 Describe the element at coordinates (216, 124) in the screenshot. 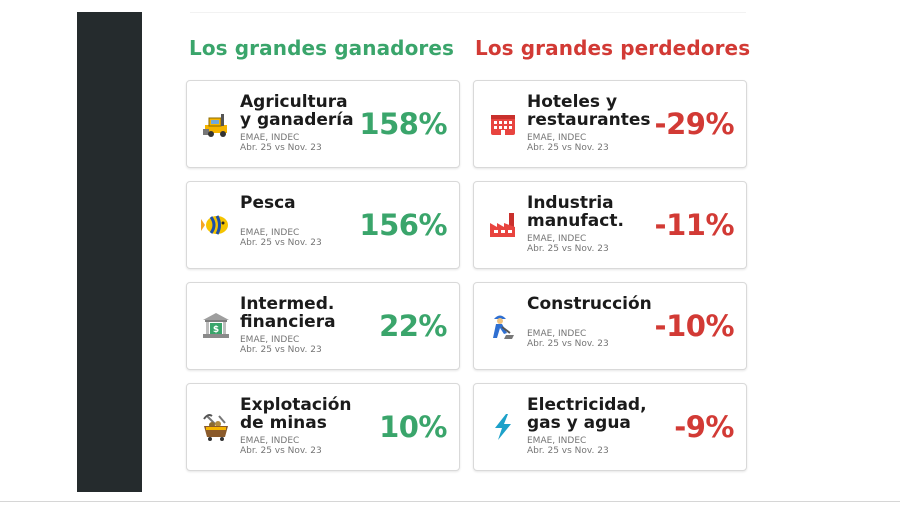

I see `harvester-icon` at that location.